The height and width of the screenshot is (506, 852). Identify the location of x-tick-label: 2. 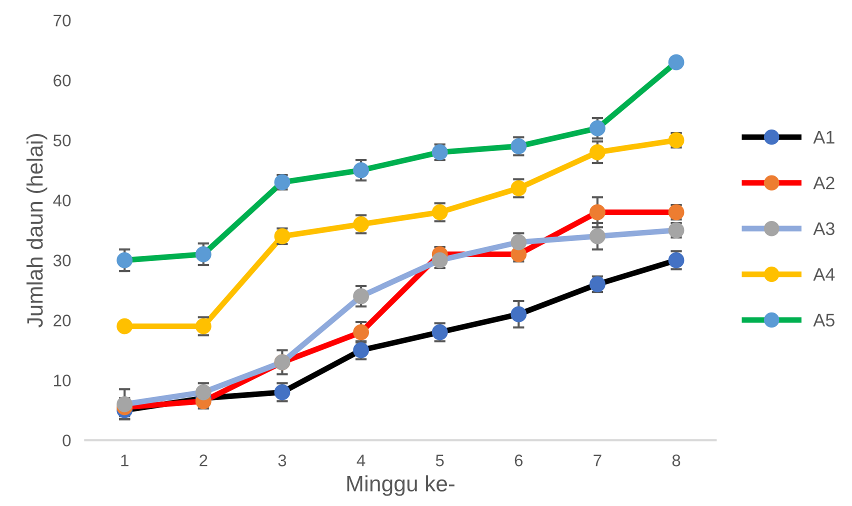
(204, 460).